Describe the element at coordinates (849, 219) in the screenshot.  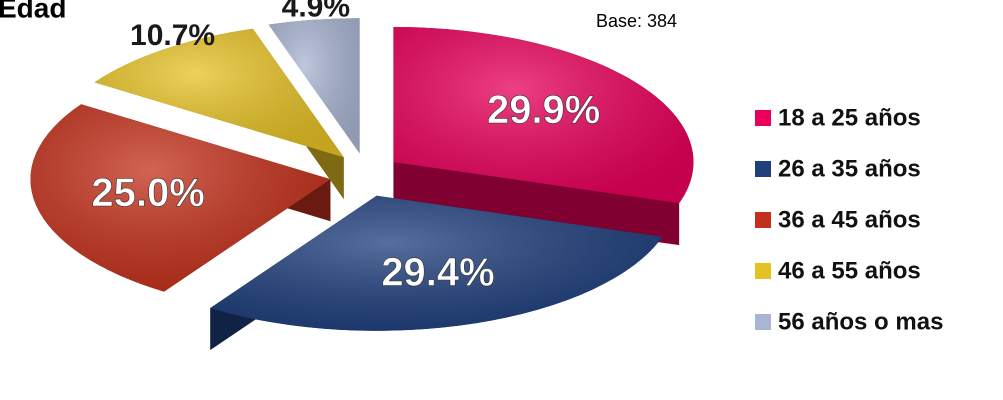
I see `legend-label: 36 a 45 años` at that location.